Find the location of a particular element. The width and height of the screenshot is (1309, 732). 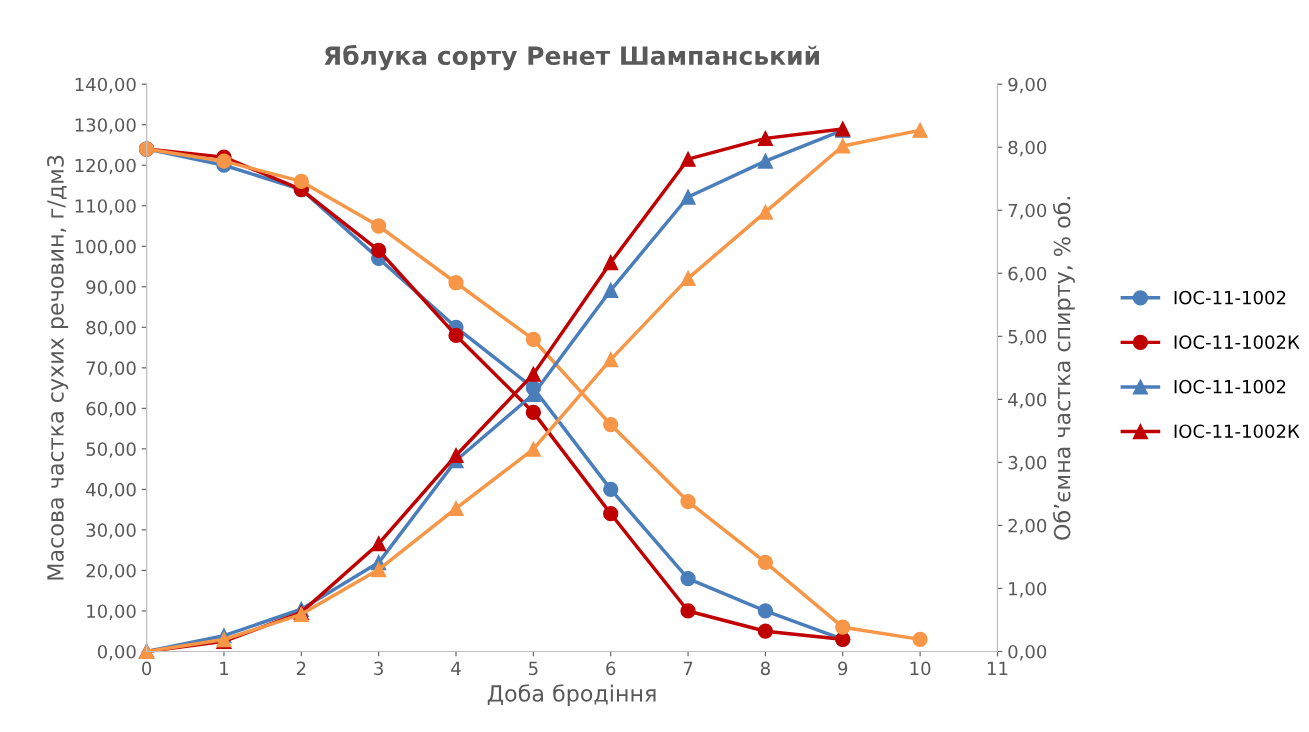

x-tick-label: 4 is located at coordinates (456, 668).